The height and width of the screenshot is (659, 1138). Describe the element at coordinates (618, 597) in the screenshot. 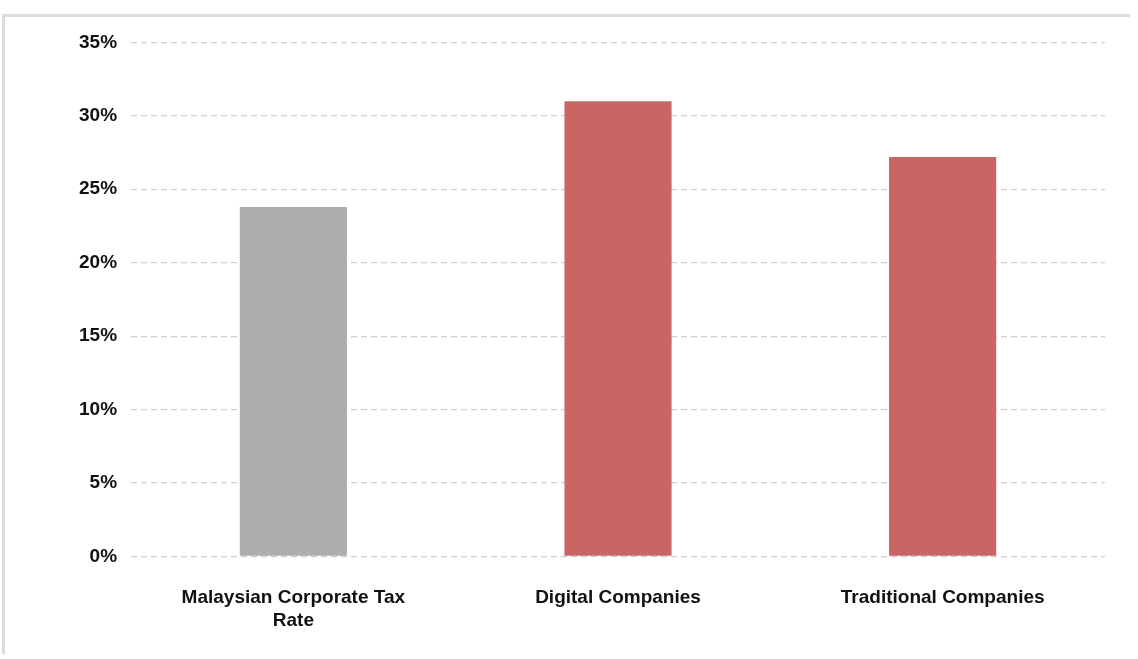

I see `x-tick-label: Digital Companies` at that location.